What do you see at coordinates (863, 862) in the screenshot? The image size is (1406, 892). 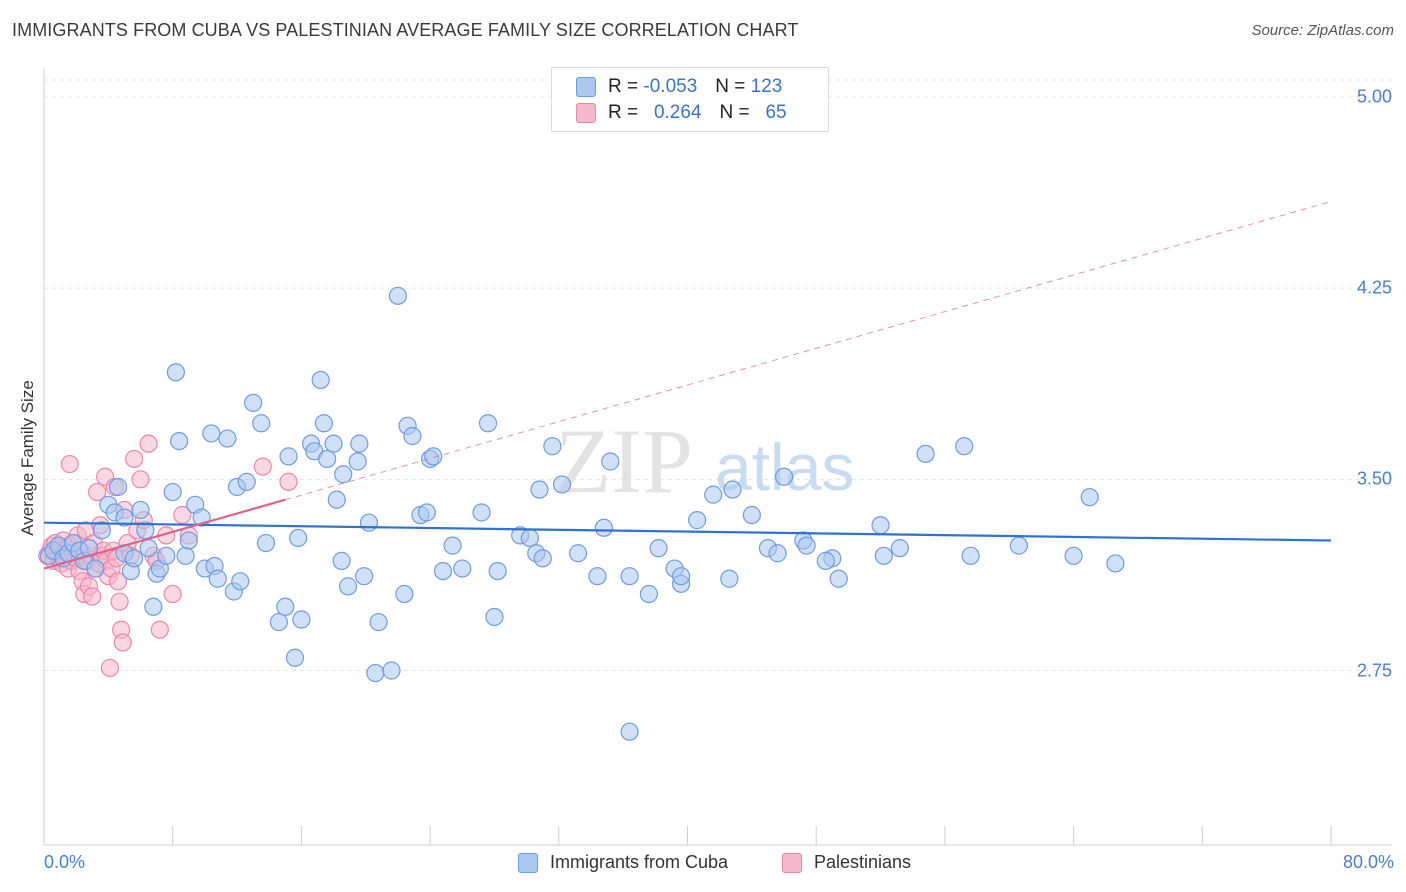 I see `legend-label-palestinians: Palestinians` at bounding box center [863, 862].